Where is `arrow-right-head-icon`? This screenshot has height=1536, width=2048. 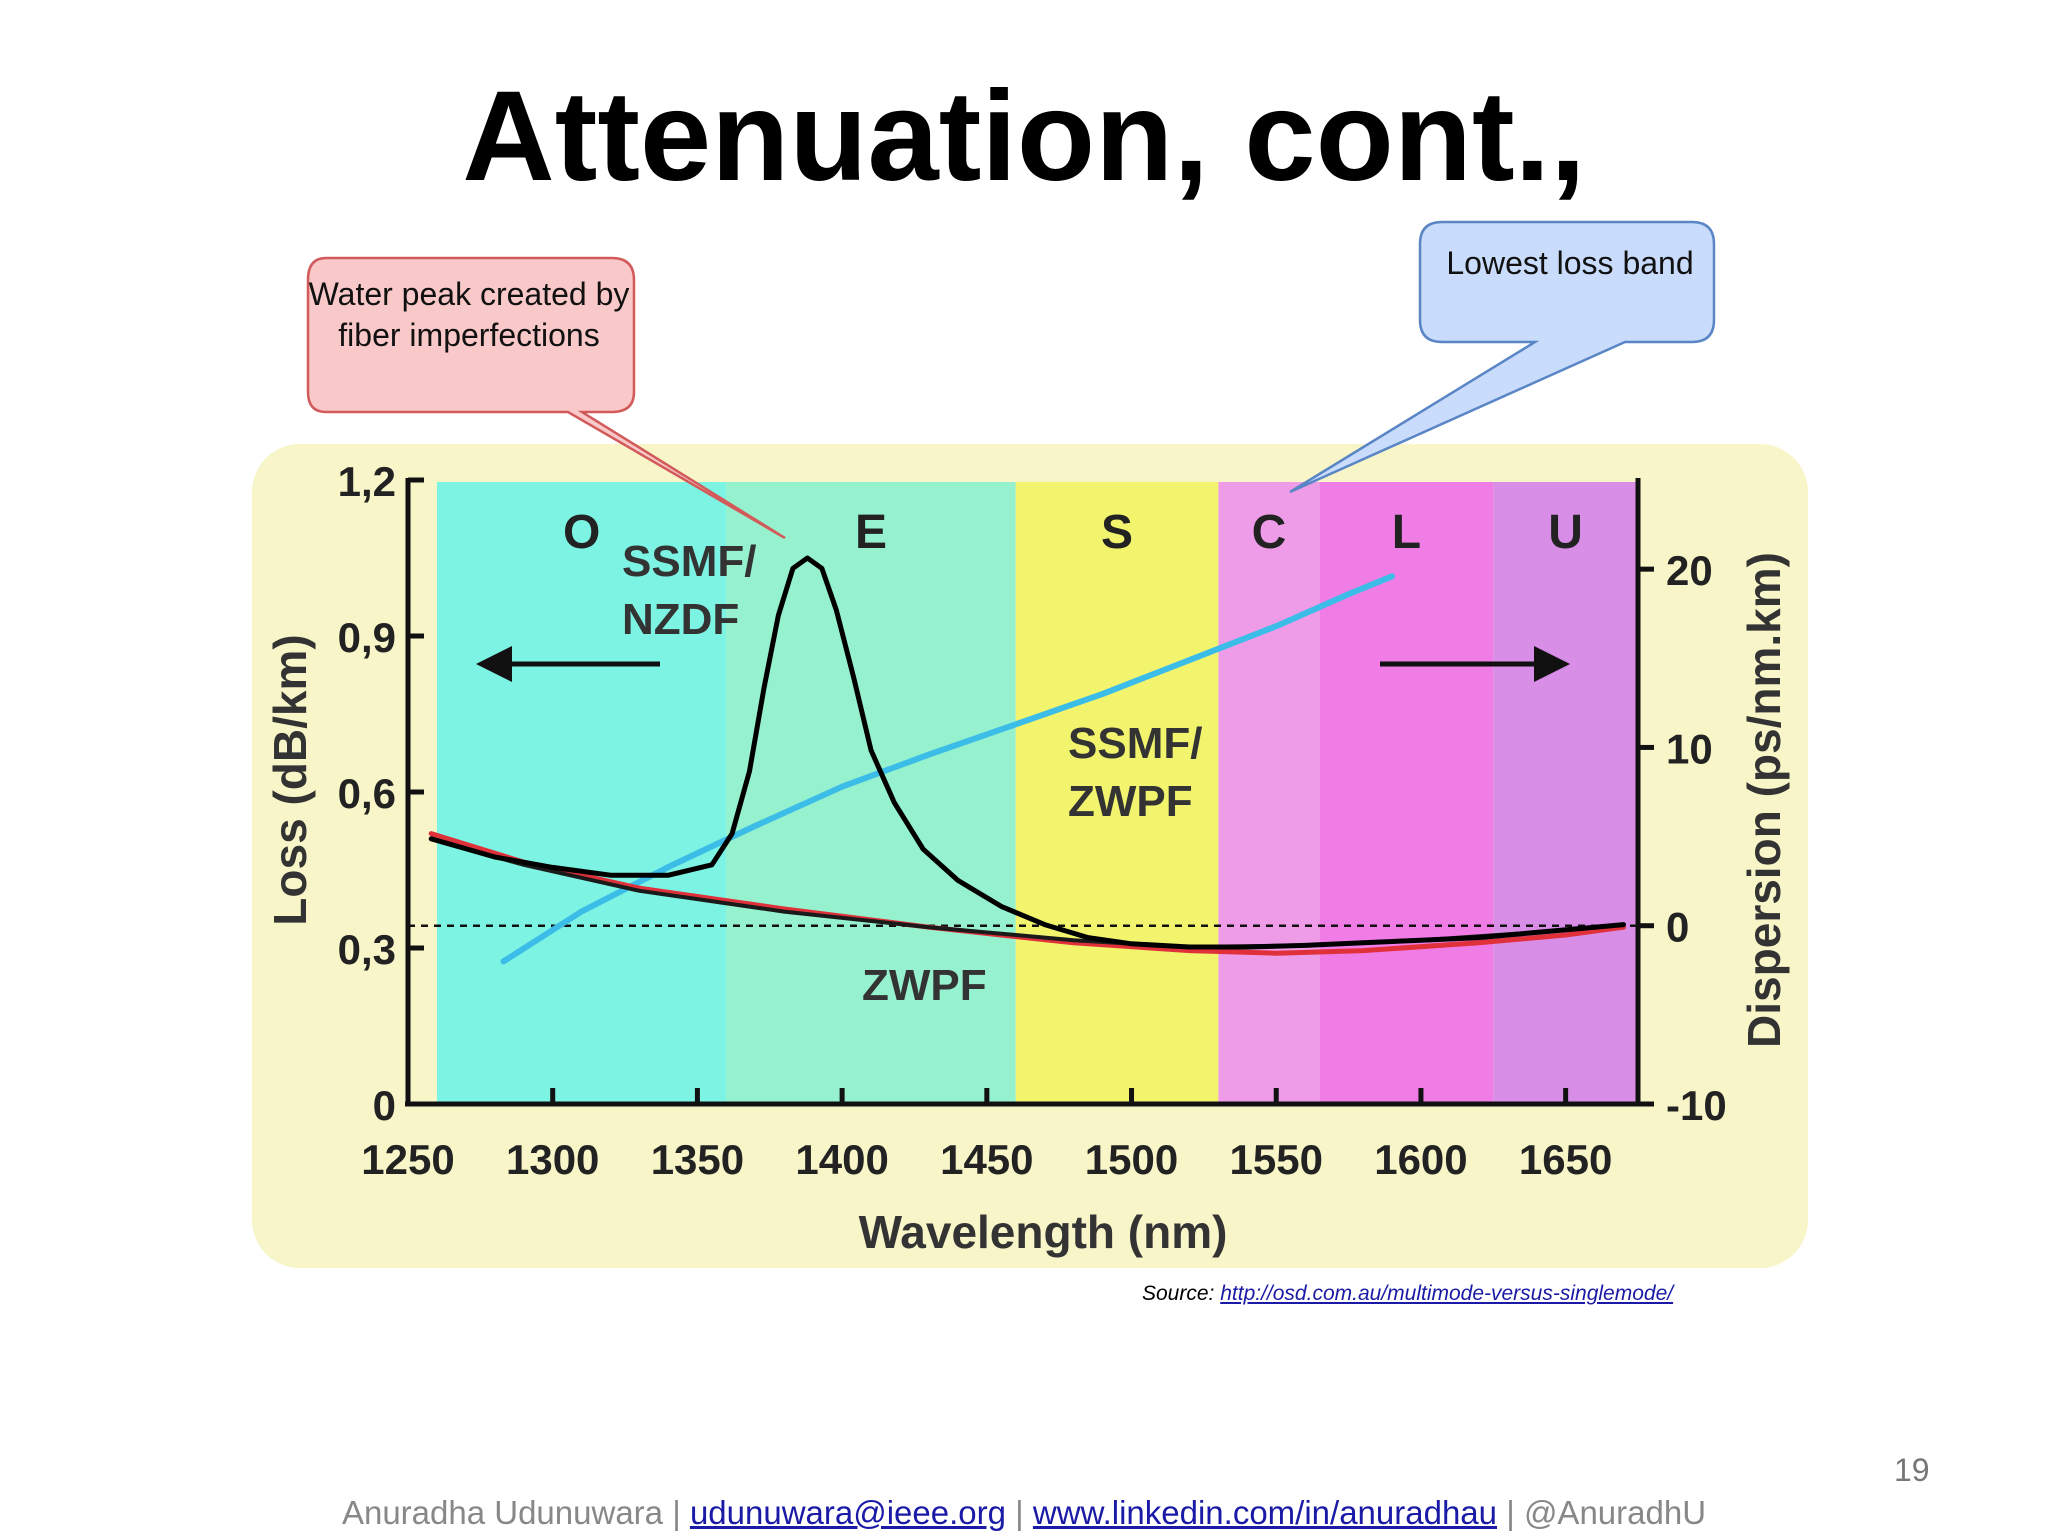
arrow-right-head-icon is located at coordinates (1552, 664).